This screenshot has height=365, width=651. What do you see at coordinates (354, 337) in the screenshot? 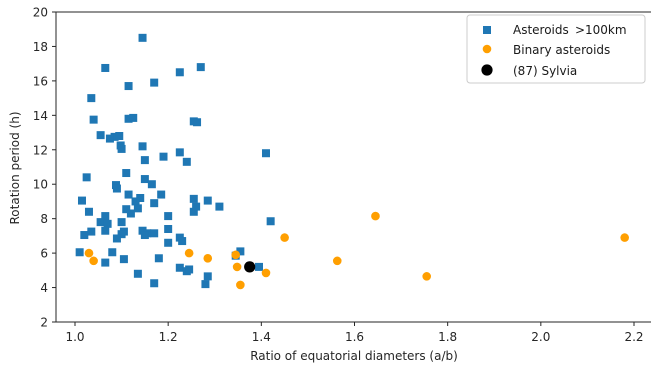
I see `x-tick-label: 1.6` at bounding box center [354, 337].